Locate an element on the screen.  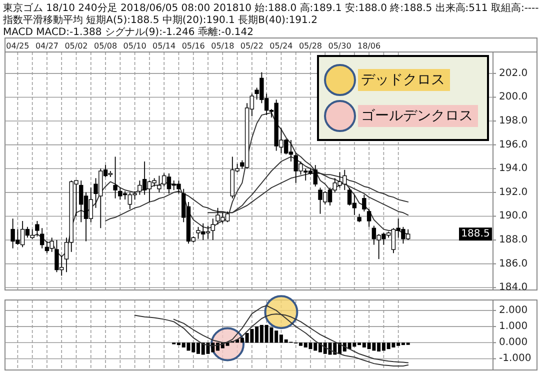
y-tick-label: -1.000 is located at coordinates (515, 358).